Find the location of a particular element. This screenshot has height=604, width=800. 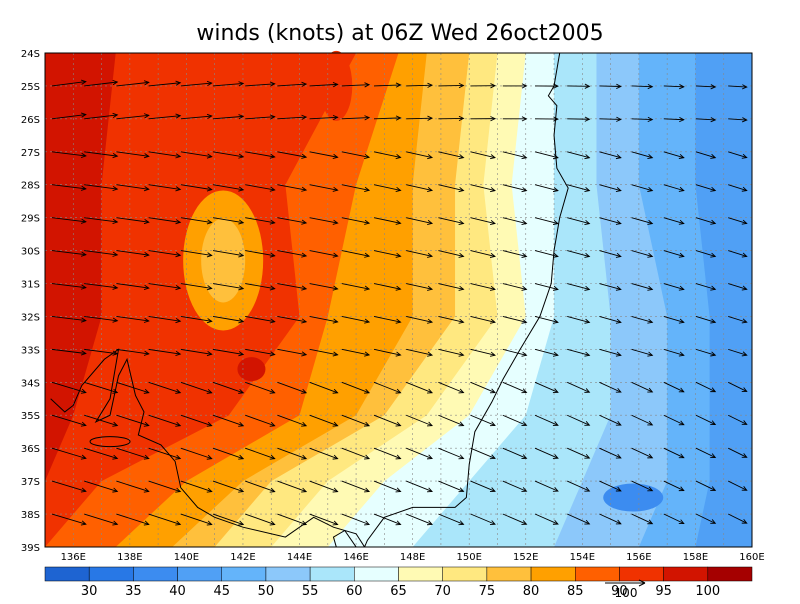

lon-label: 154E is located at coordinates (582, 557).